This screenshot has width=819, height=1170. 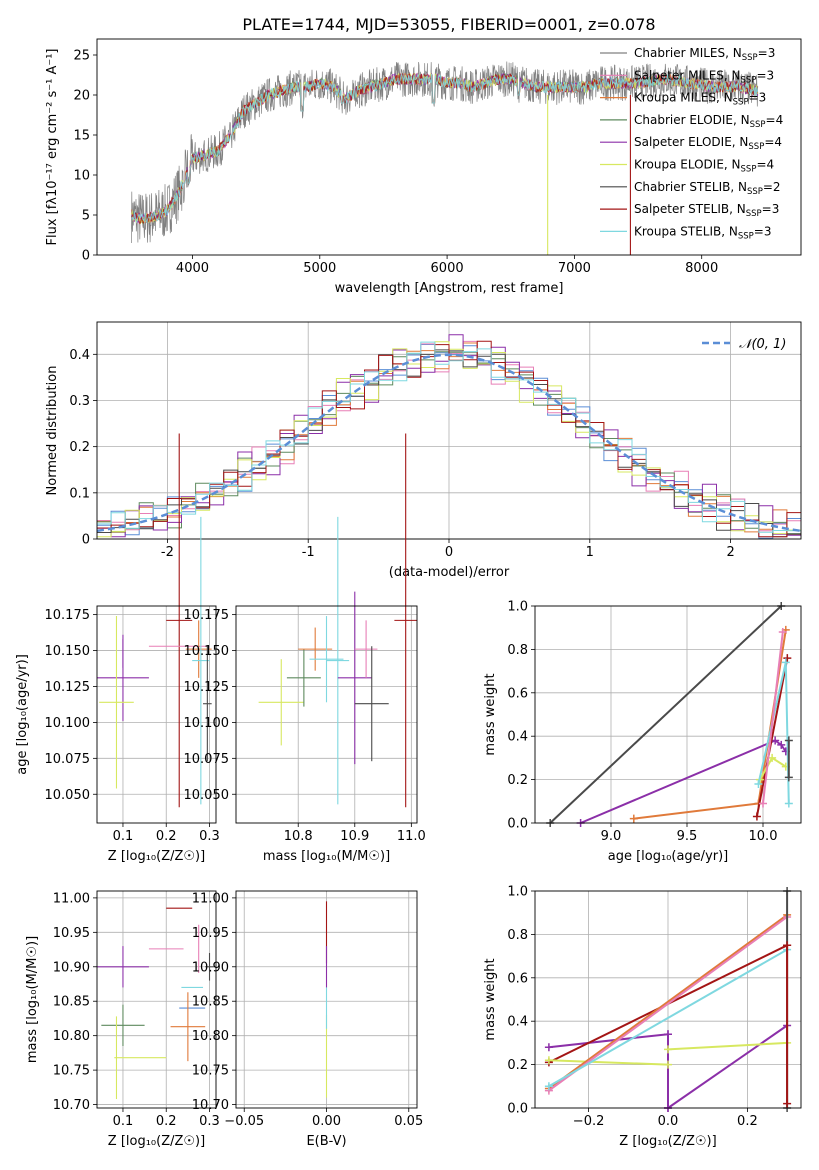 I want to click on y-tick-label: 20, so click(x=81, y=96).